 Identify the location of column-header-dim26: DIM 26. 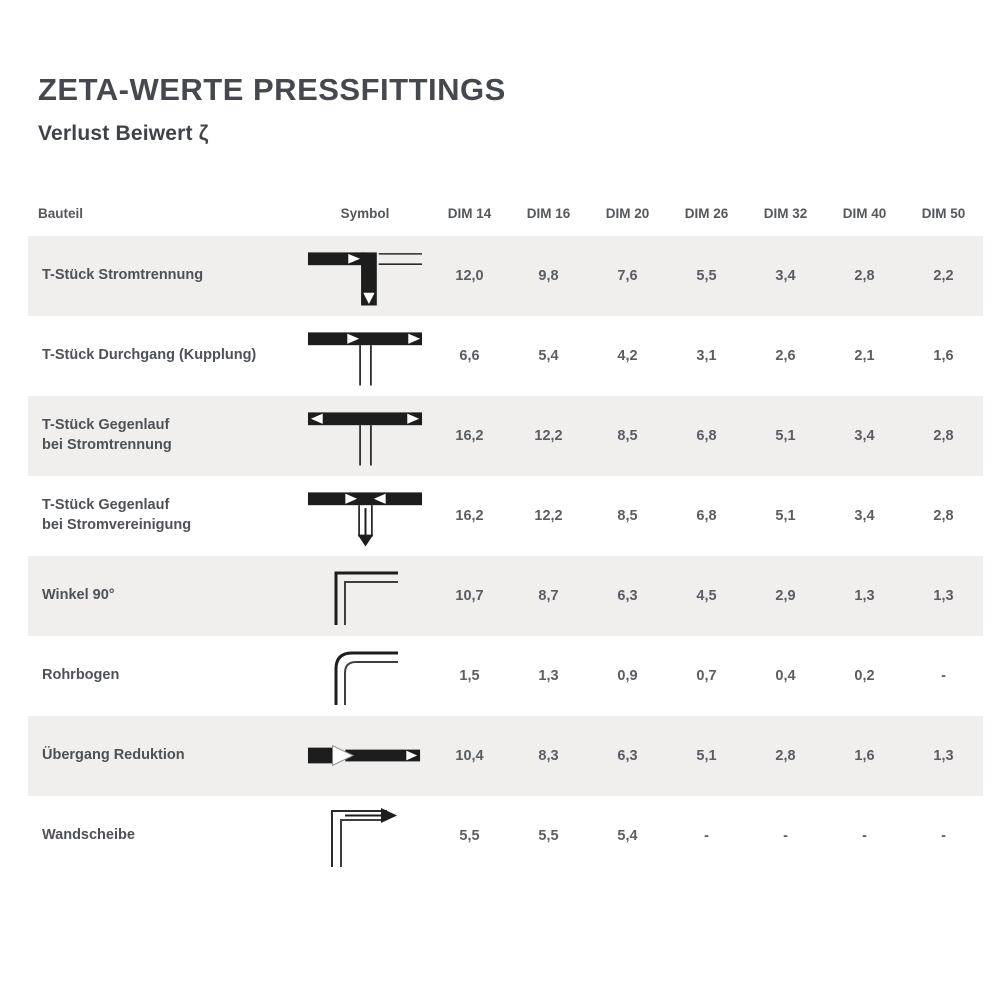
(706, 213).